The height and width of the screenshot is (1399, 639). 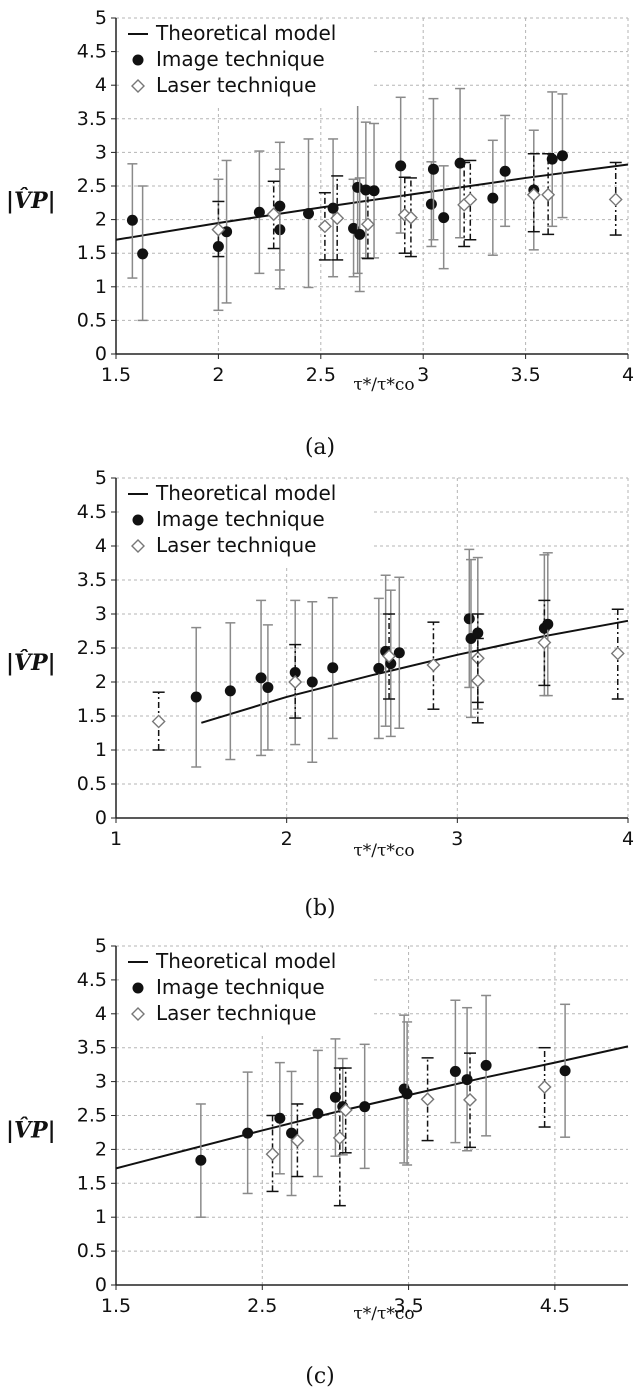 I want to click on x-tick-label: 1, so click(x=116, y=839).